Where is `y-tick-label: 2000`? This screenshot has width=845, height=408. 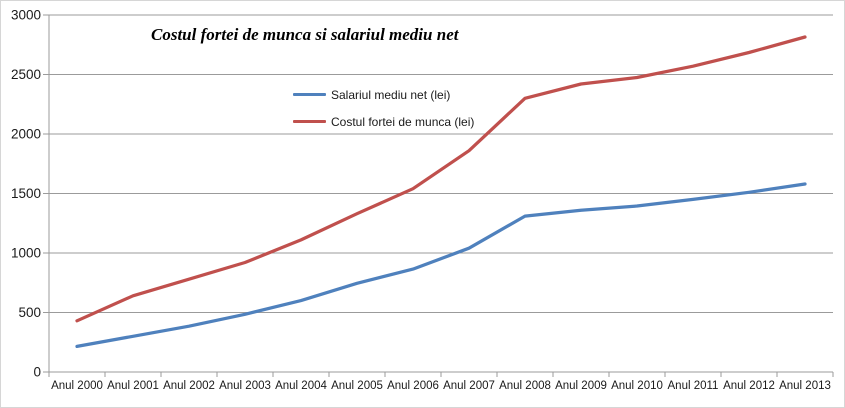
y-tick-label: 2000 is located at coordinates (26, 134).